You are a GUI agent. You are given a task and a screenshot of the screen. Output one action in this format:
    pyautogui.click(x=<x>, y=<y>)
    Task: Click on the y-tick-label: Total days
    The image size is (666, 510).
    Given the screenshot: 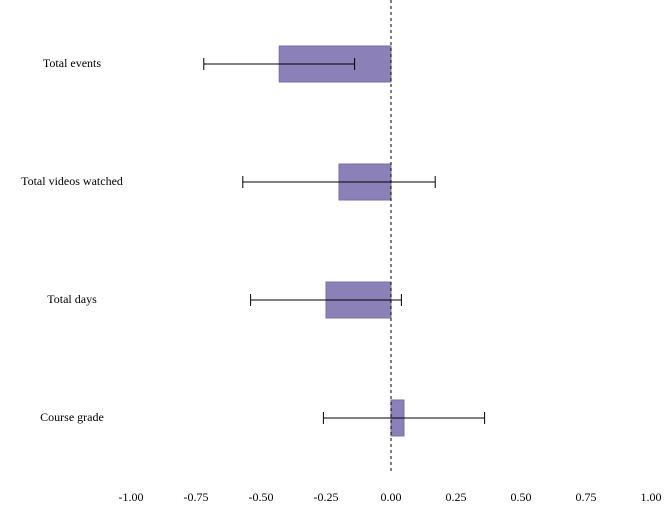 What is the action you would take?
    pyautogui.click(x=72, y=299)
    